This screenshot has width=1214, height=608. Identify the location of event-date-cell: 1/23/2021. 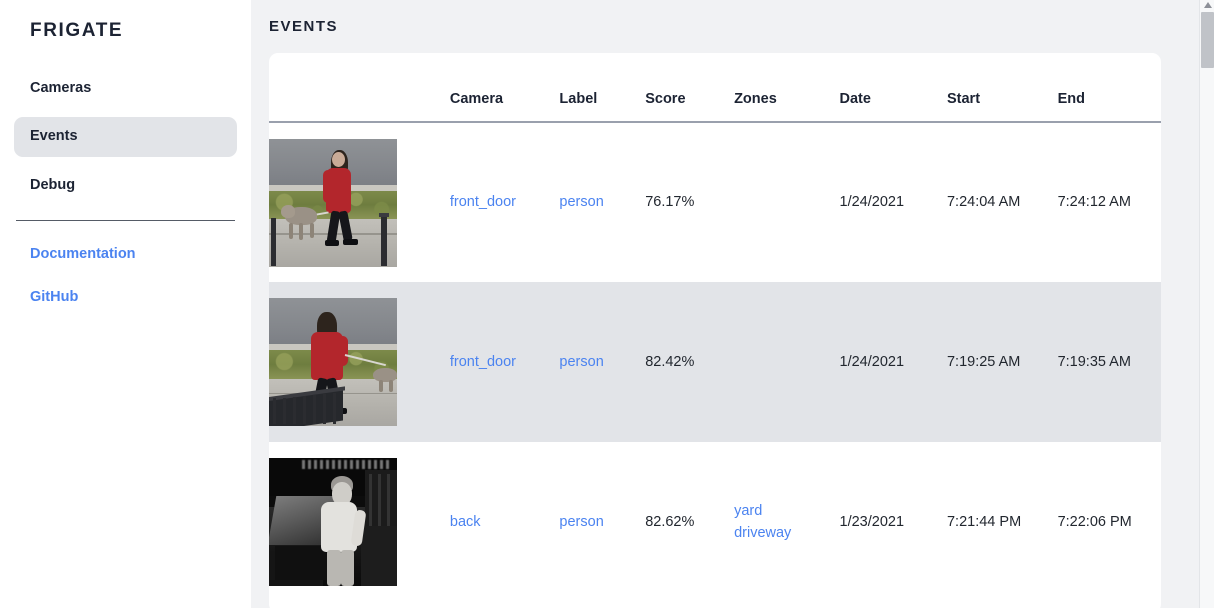
(872, 521).